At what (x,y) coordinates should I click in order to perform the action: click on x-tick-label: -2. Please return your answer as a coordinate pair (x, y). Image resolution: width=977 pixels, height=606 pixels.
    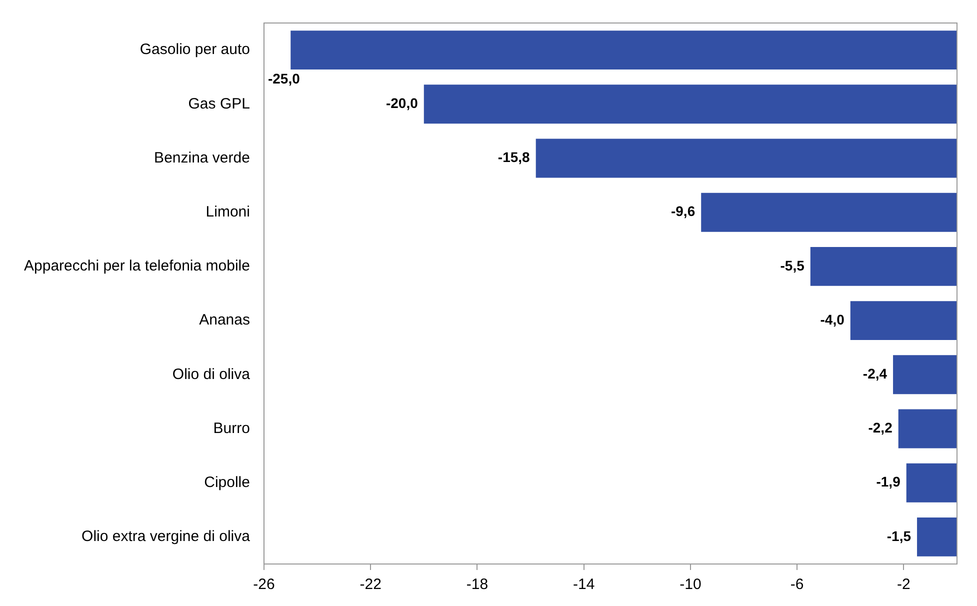
    Looking at the image, I should click on (903, 585).